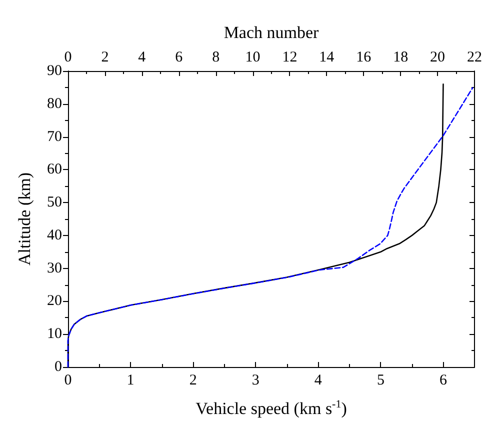 Image resolution: width=485 pixels, height=430 pixels. What do you see at coordinates (68, 58) in the screenshot?
I see `x2-tick-label: 0` at bounding box center [68, 58].